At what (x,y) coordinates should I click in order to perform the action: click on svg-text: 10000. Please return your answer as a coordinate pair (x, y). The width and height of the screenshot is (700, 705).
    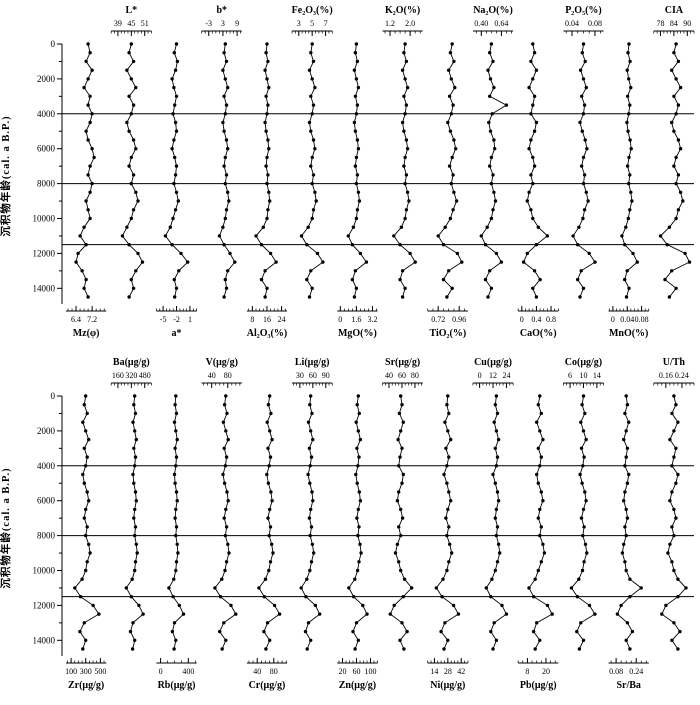
    Looking at the image, I should click on (44, 218).